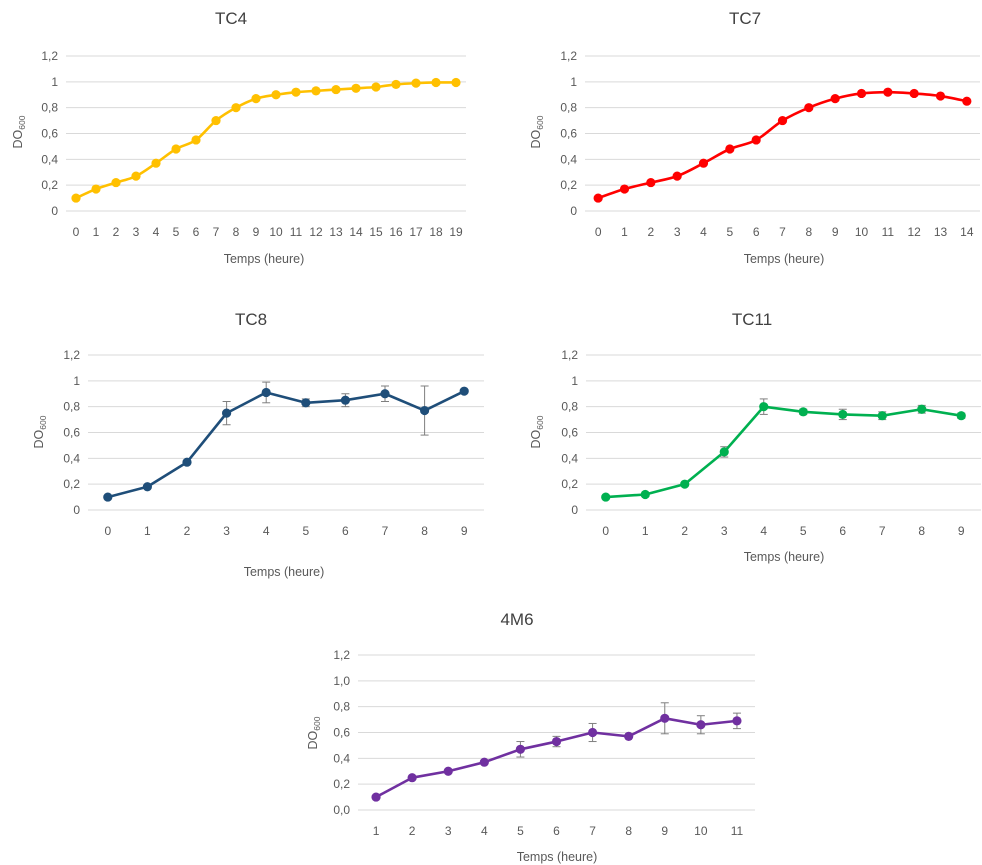 This screenshot has height=865, width=982. Describe the element at coordinates (196, 232) in the screenshot. I see `x-tick-label: 6` at that location.